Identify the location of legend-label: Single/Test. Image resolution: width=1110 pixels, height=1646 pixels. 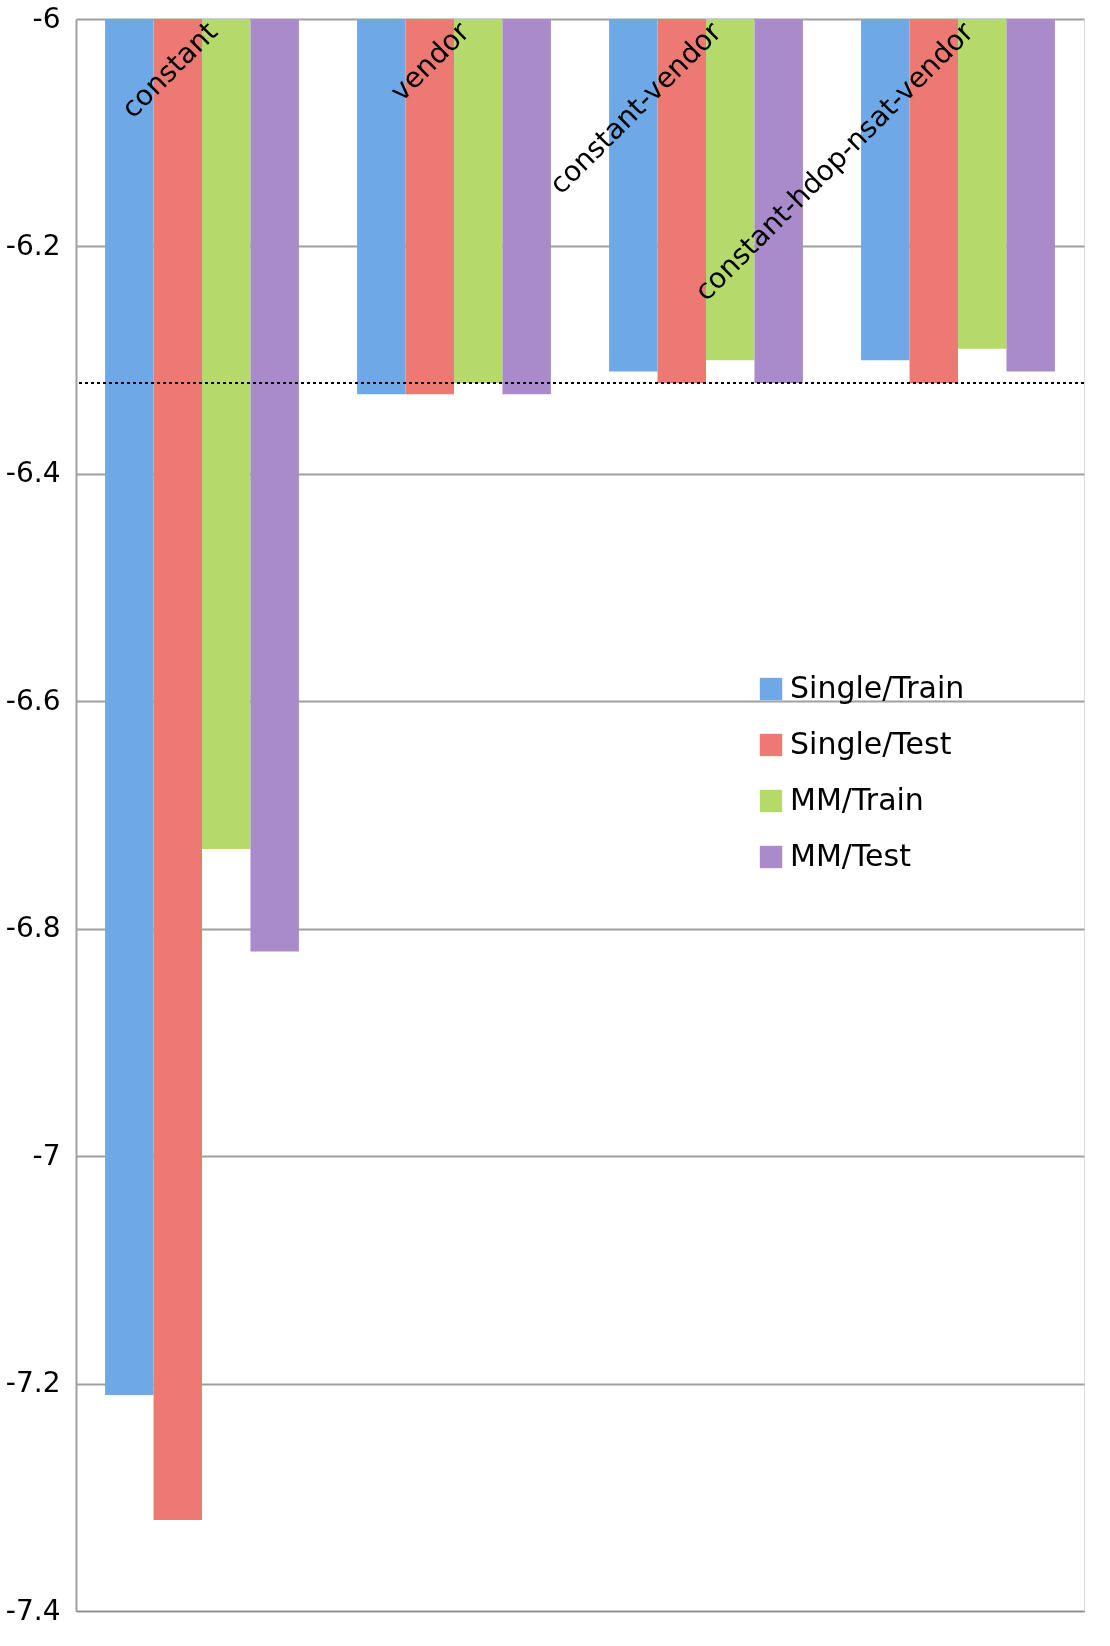
(871, 743).